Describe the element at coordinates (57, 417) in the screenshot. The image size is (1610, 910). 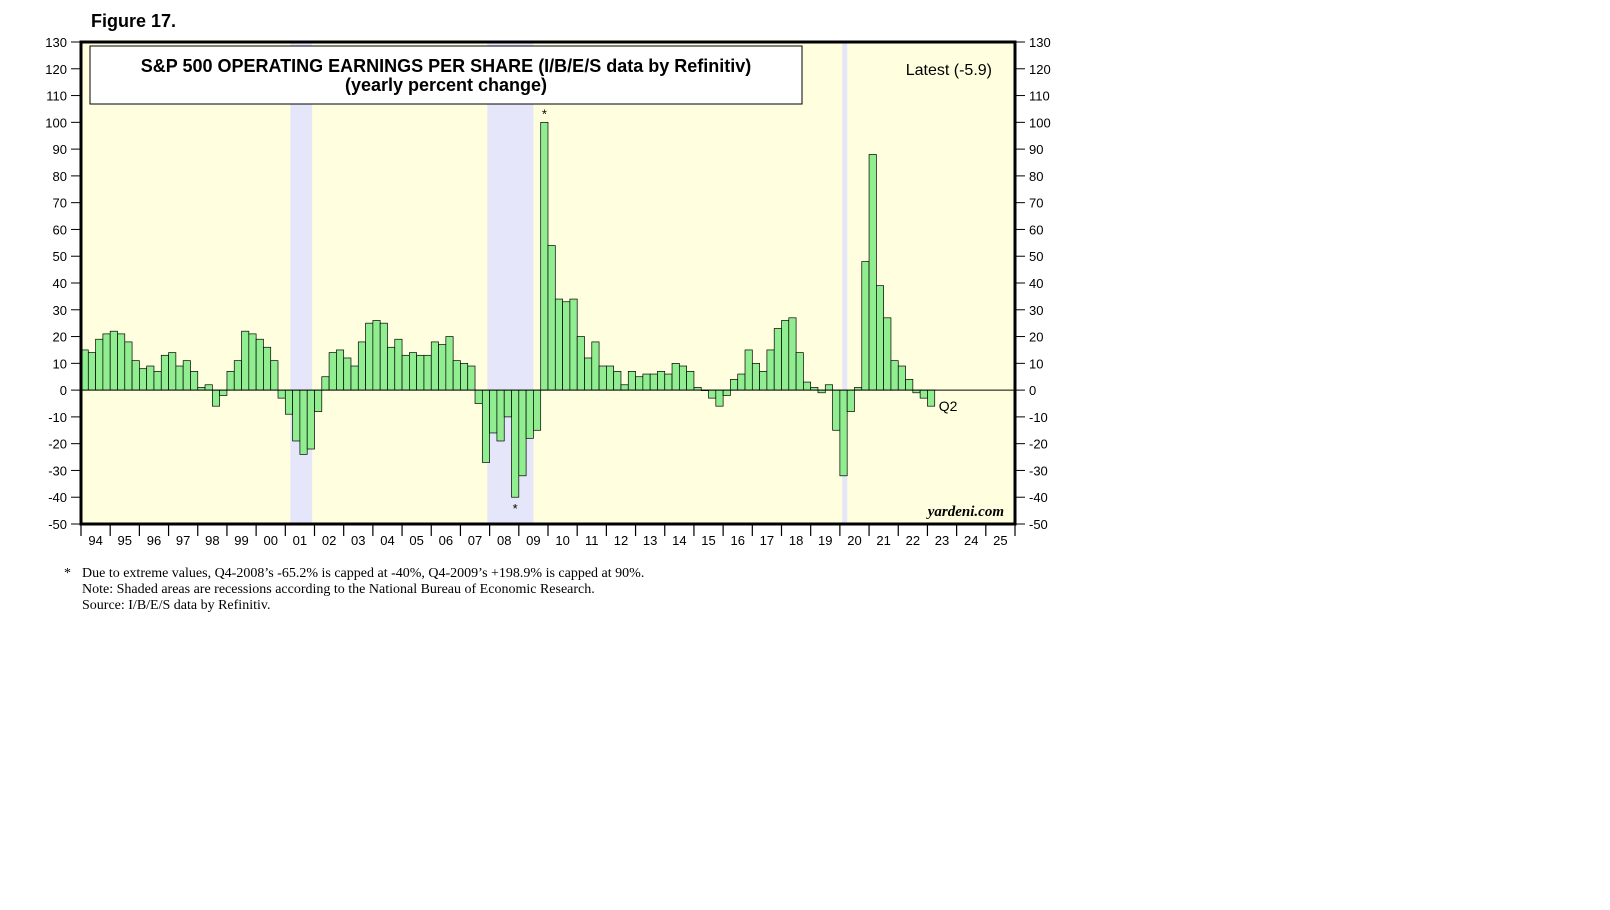
I see `y-left-tick-label: -10` at that location.